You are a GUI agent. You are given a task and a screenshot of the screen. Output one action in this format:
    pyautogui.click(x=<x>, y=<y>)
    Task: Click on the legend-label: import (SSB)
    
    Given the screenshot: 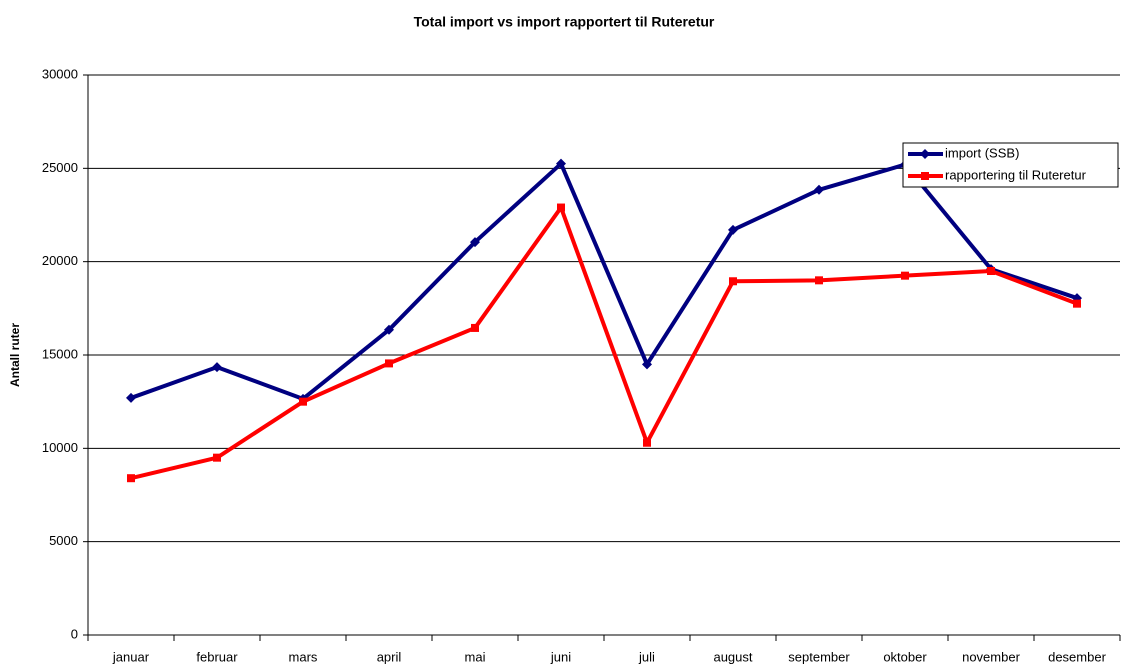 What is the action you would take?
    pyautogui.click(x=982, y=152)
    